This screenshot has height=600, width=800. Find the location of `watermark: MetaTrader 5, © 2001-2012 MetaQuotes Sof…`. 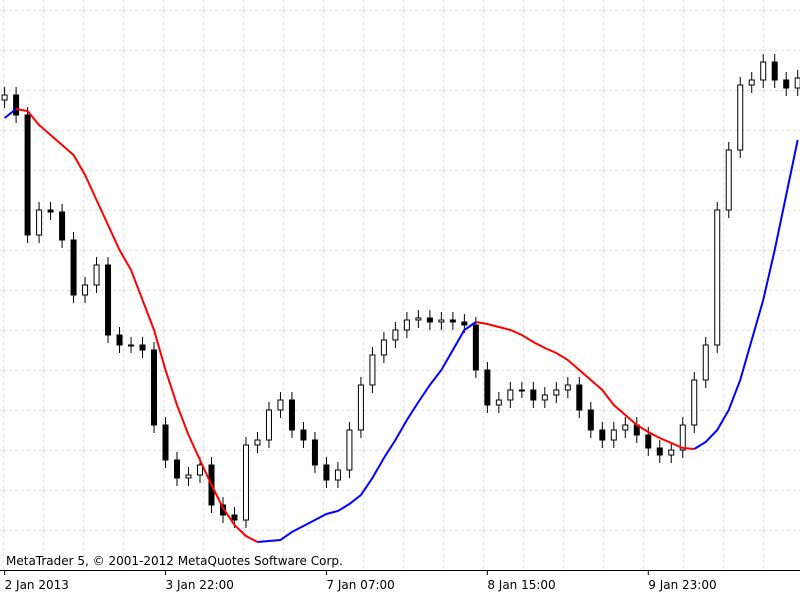

watermark: MetaTrader 5, © 2001-2012 MetaQuotes Sof… is located at coordinates (174, 561).